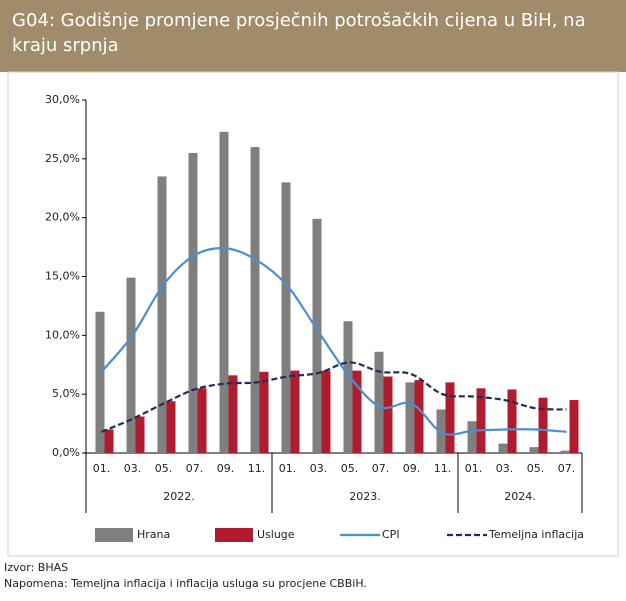 The image size is (626, 601). What do you see at coordinates (66, 452) in the screenshot?
I see `y-tick-label: 0,0%` at bounding box center [66, 452].